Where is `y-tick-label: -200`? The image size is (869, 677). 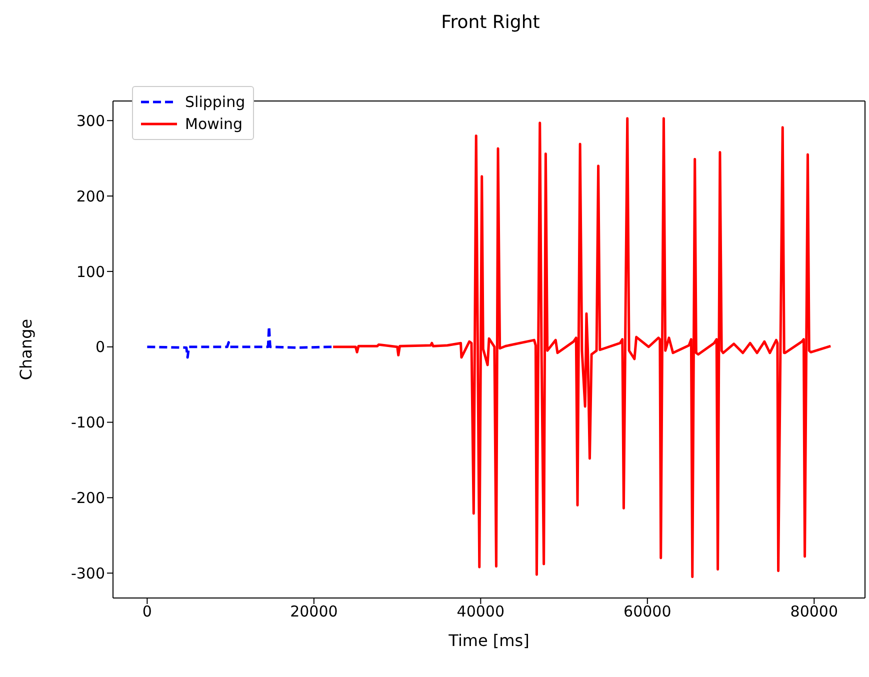
y-tick-label: -200 is located at coordinates (87, 498).